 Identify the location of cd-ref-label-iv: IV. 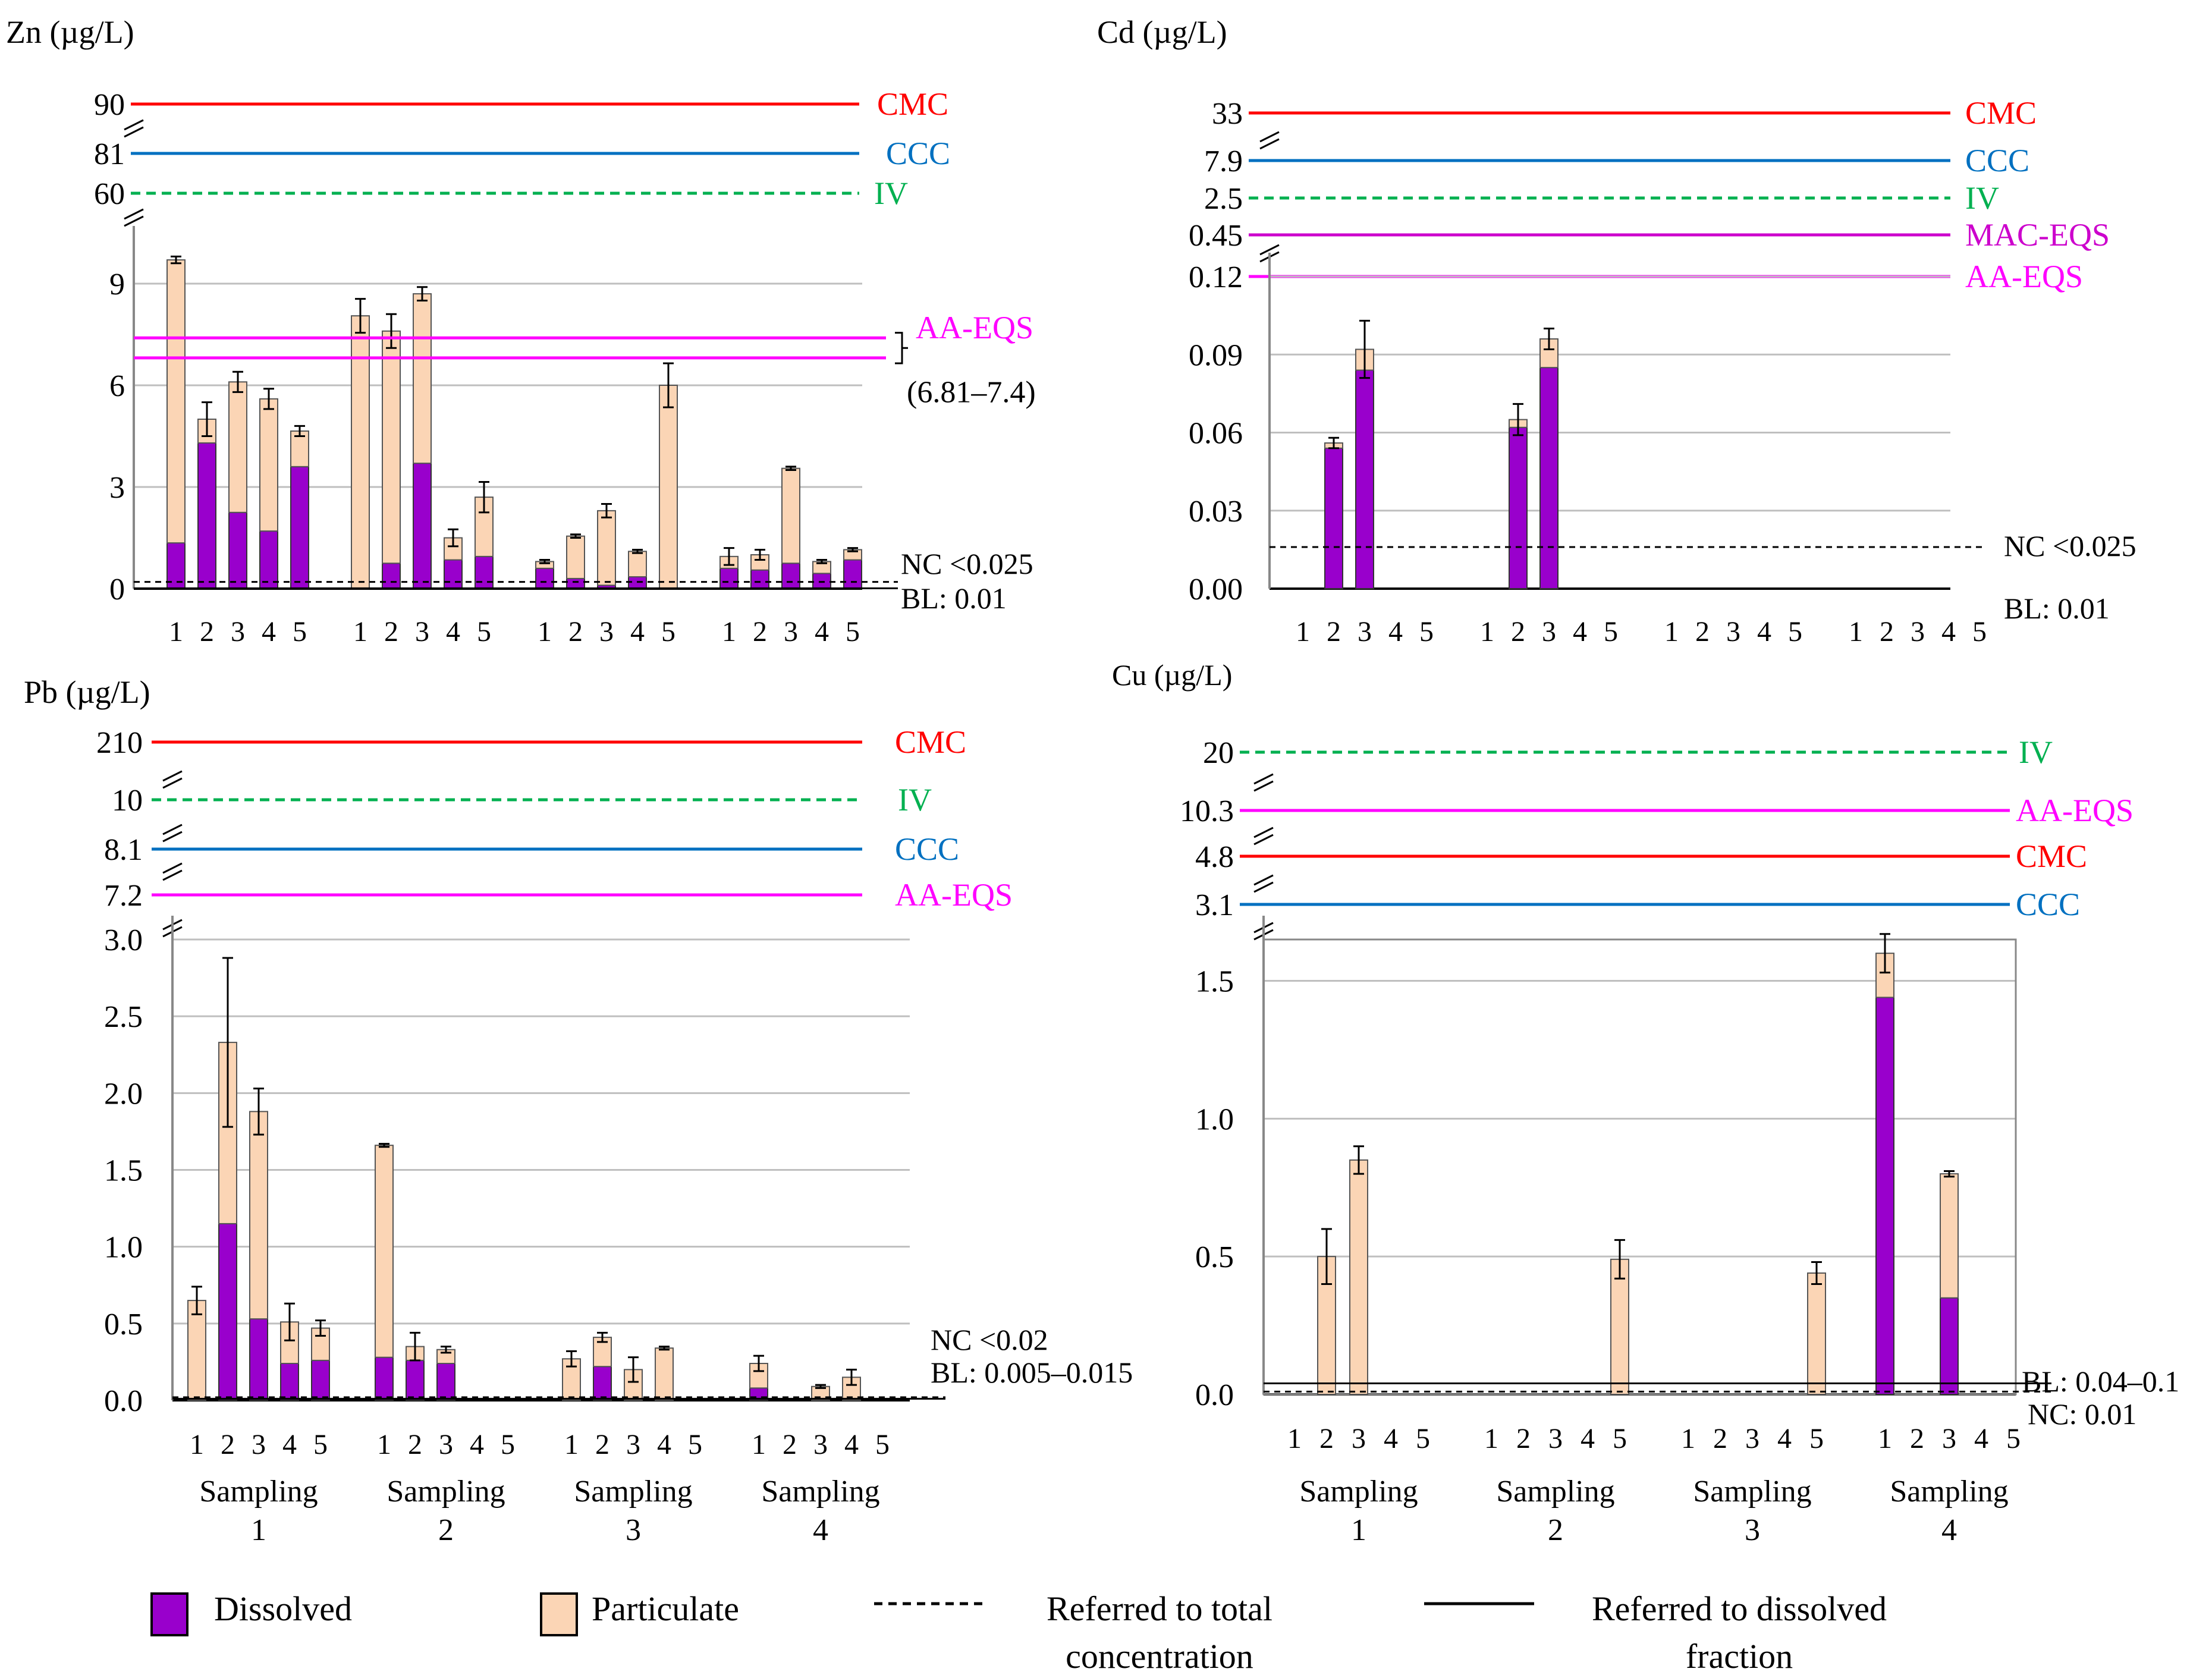
(1982, 198).